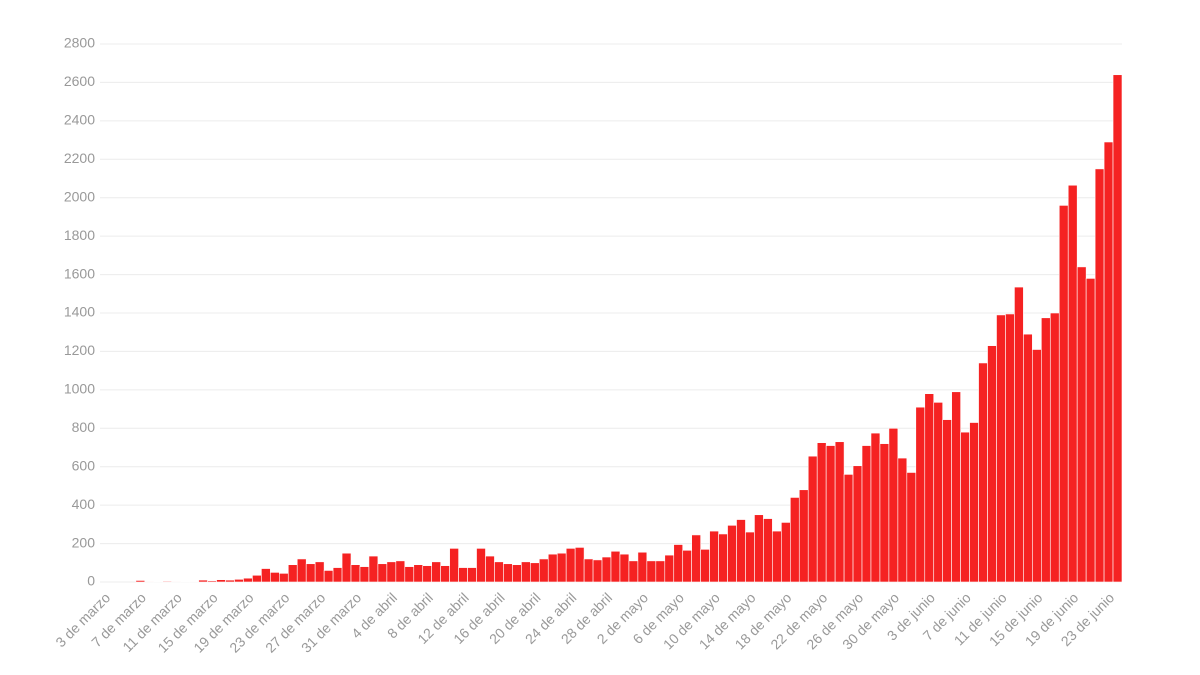 The width and height of the screenshot is (1200, 675). I want to click on y-tick-label: 1600, so click(79, 273).